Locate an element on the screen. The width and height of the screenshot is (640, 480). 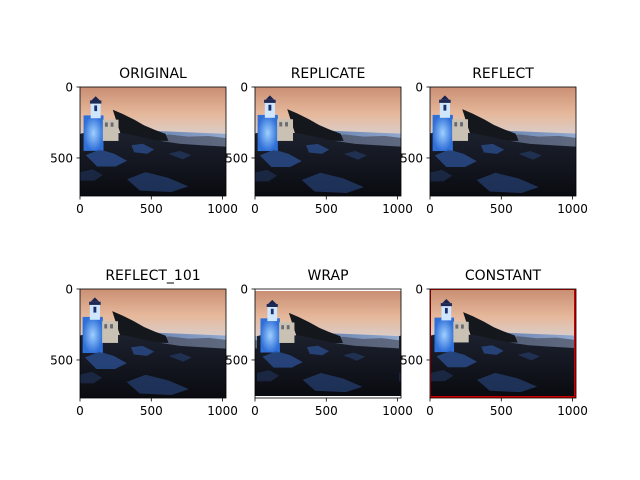
subplot-0: ORIGINAL 0 500 1000 0 500 is located at coordinates (144, 141).